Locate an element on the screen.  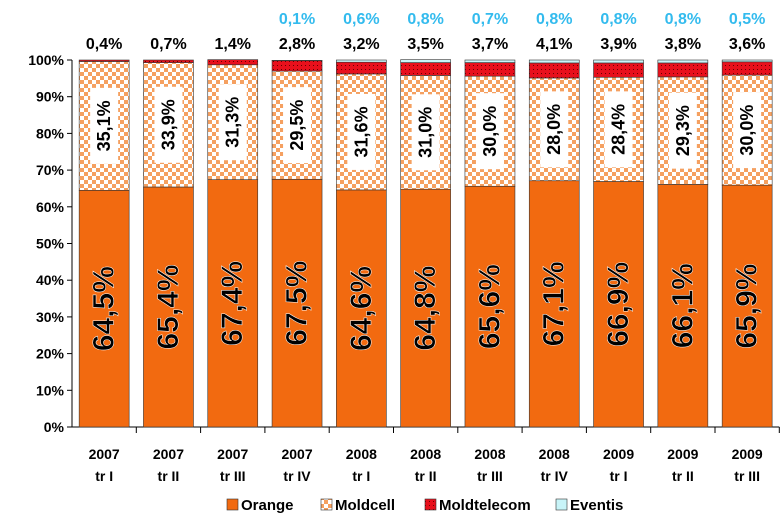
data-label: 64,5% is located at coordinates (104, 308).